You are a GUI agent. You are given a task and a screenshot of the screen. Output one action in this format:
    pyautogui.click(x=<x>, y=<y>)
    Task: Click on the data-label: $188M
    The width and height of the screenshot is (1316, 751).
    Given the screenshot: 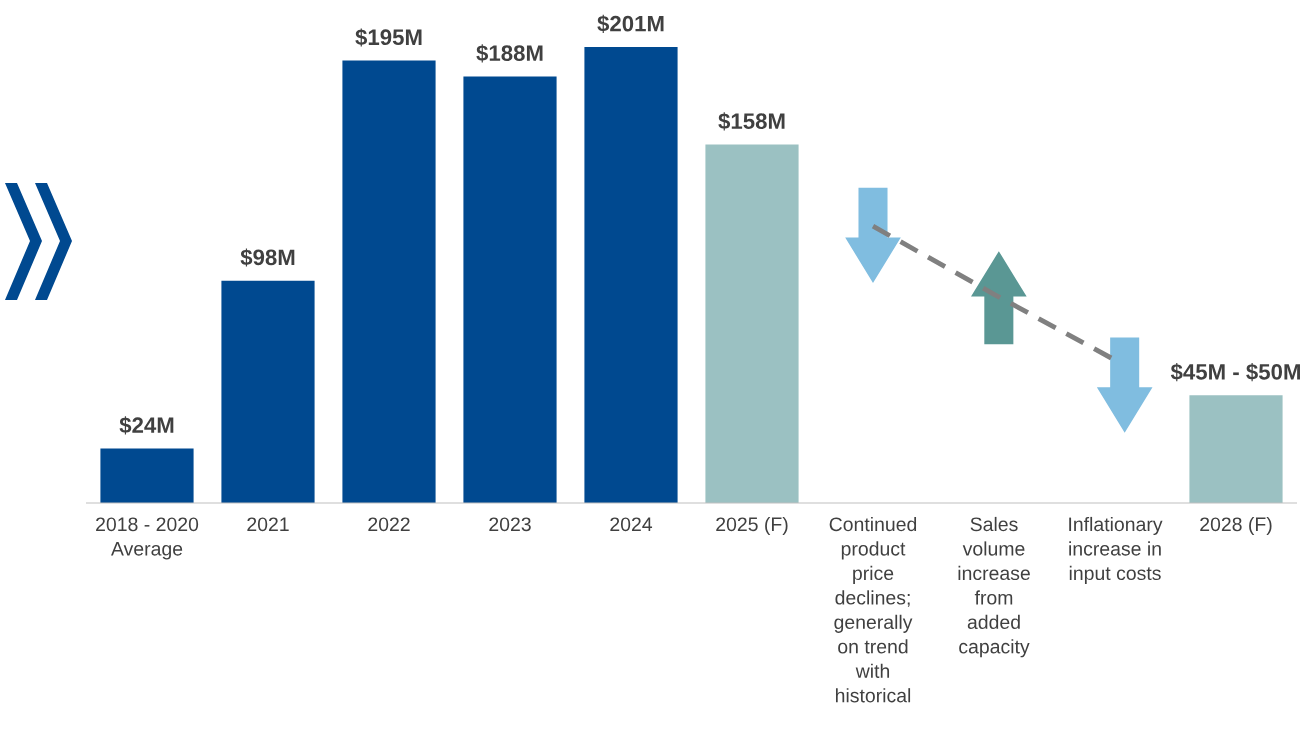 What is the action you would take?
    pyautogui.click(x=509, y=53)
    